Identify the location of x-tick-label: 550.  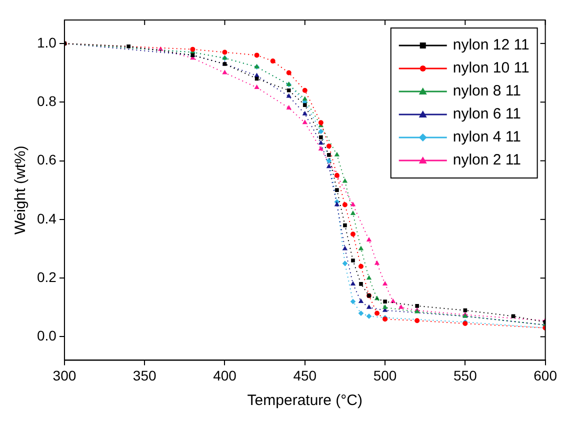
(466, 375).